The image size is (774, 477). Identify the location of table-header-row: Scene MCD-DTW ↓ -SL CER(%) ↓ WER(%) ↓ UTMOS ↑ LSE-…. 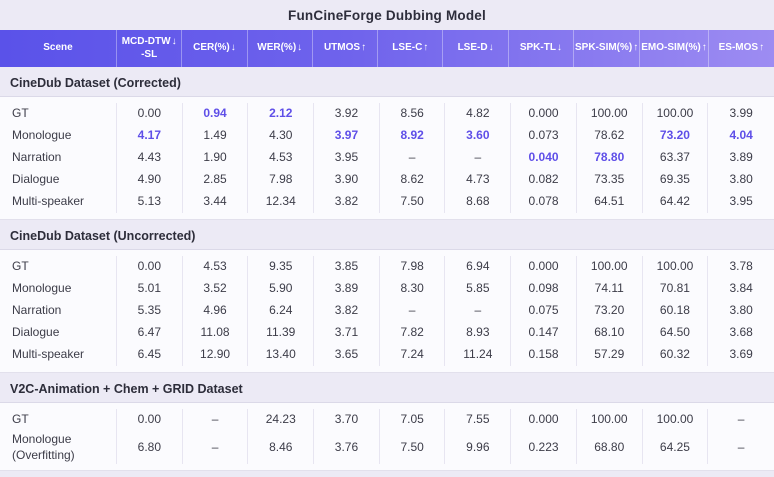
(387, 48).